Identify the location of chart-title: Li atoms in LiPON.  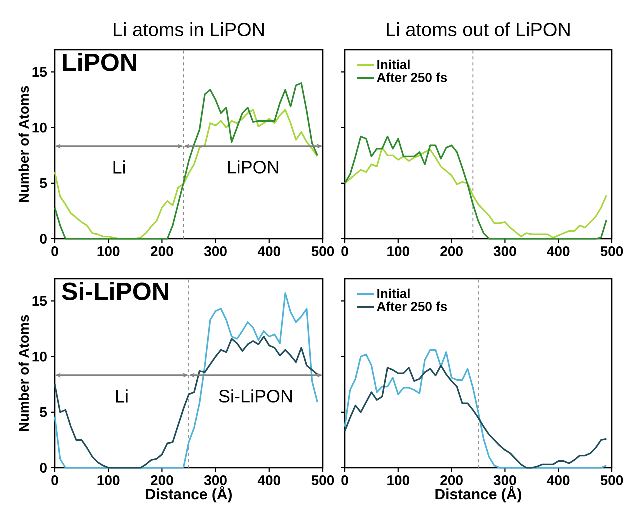
(189, 29).